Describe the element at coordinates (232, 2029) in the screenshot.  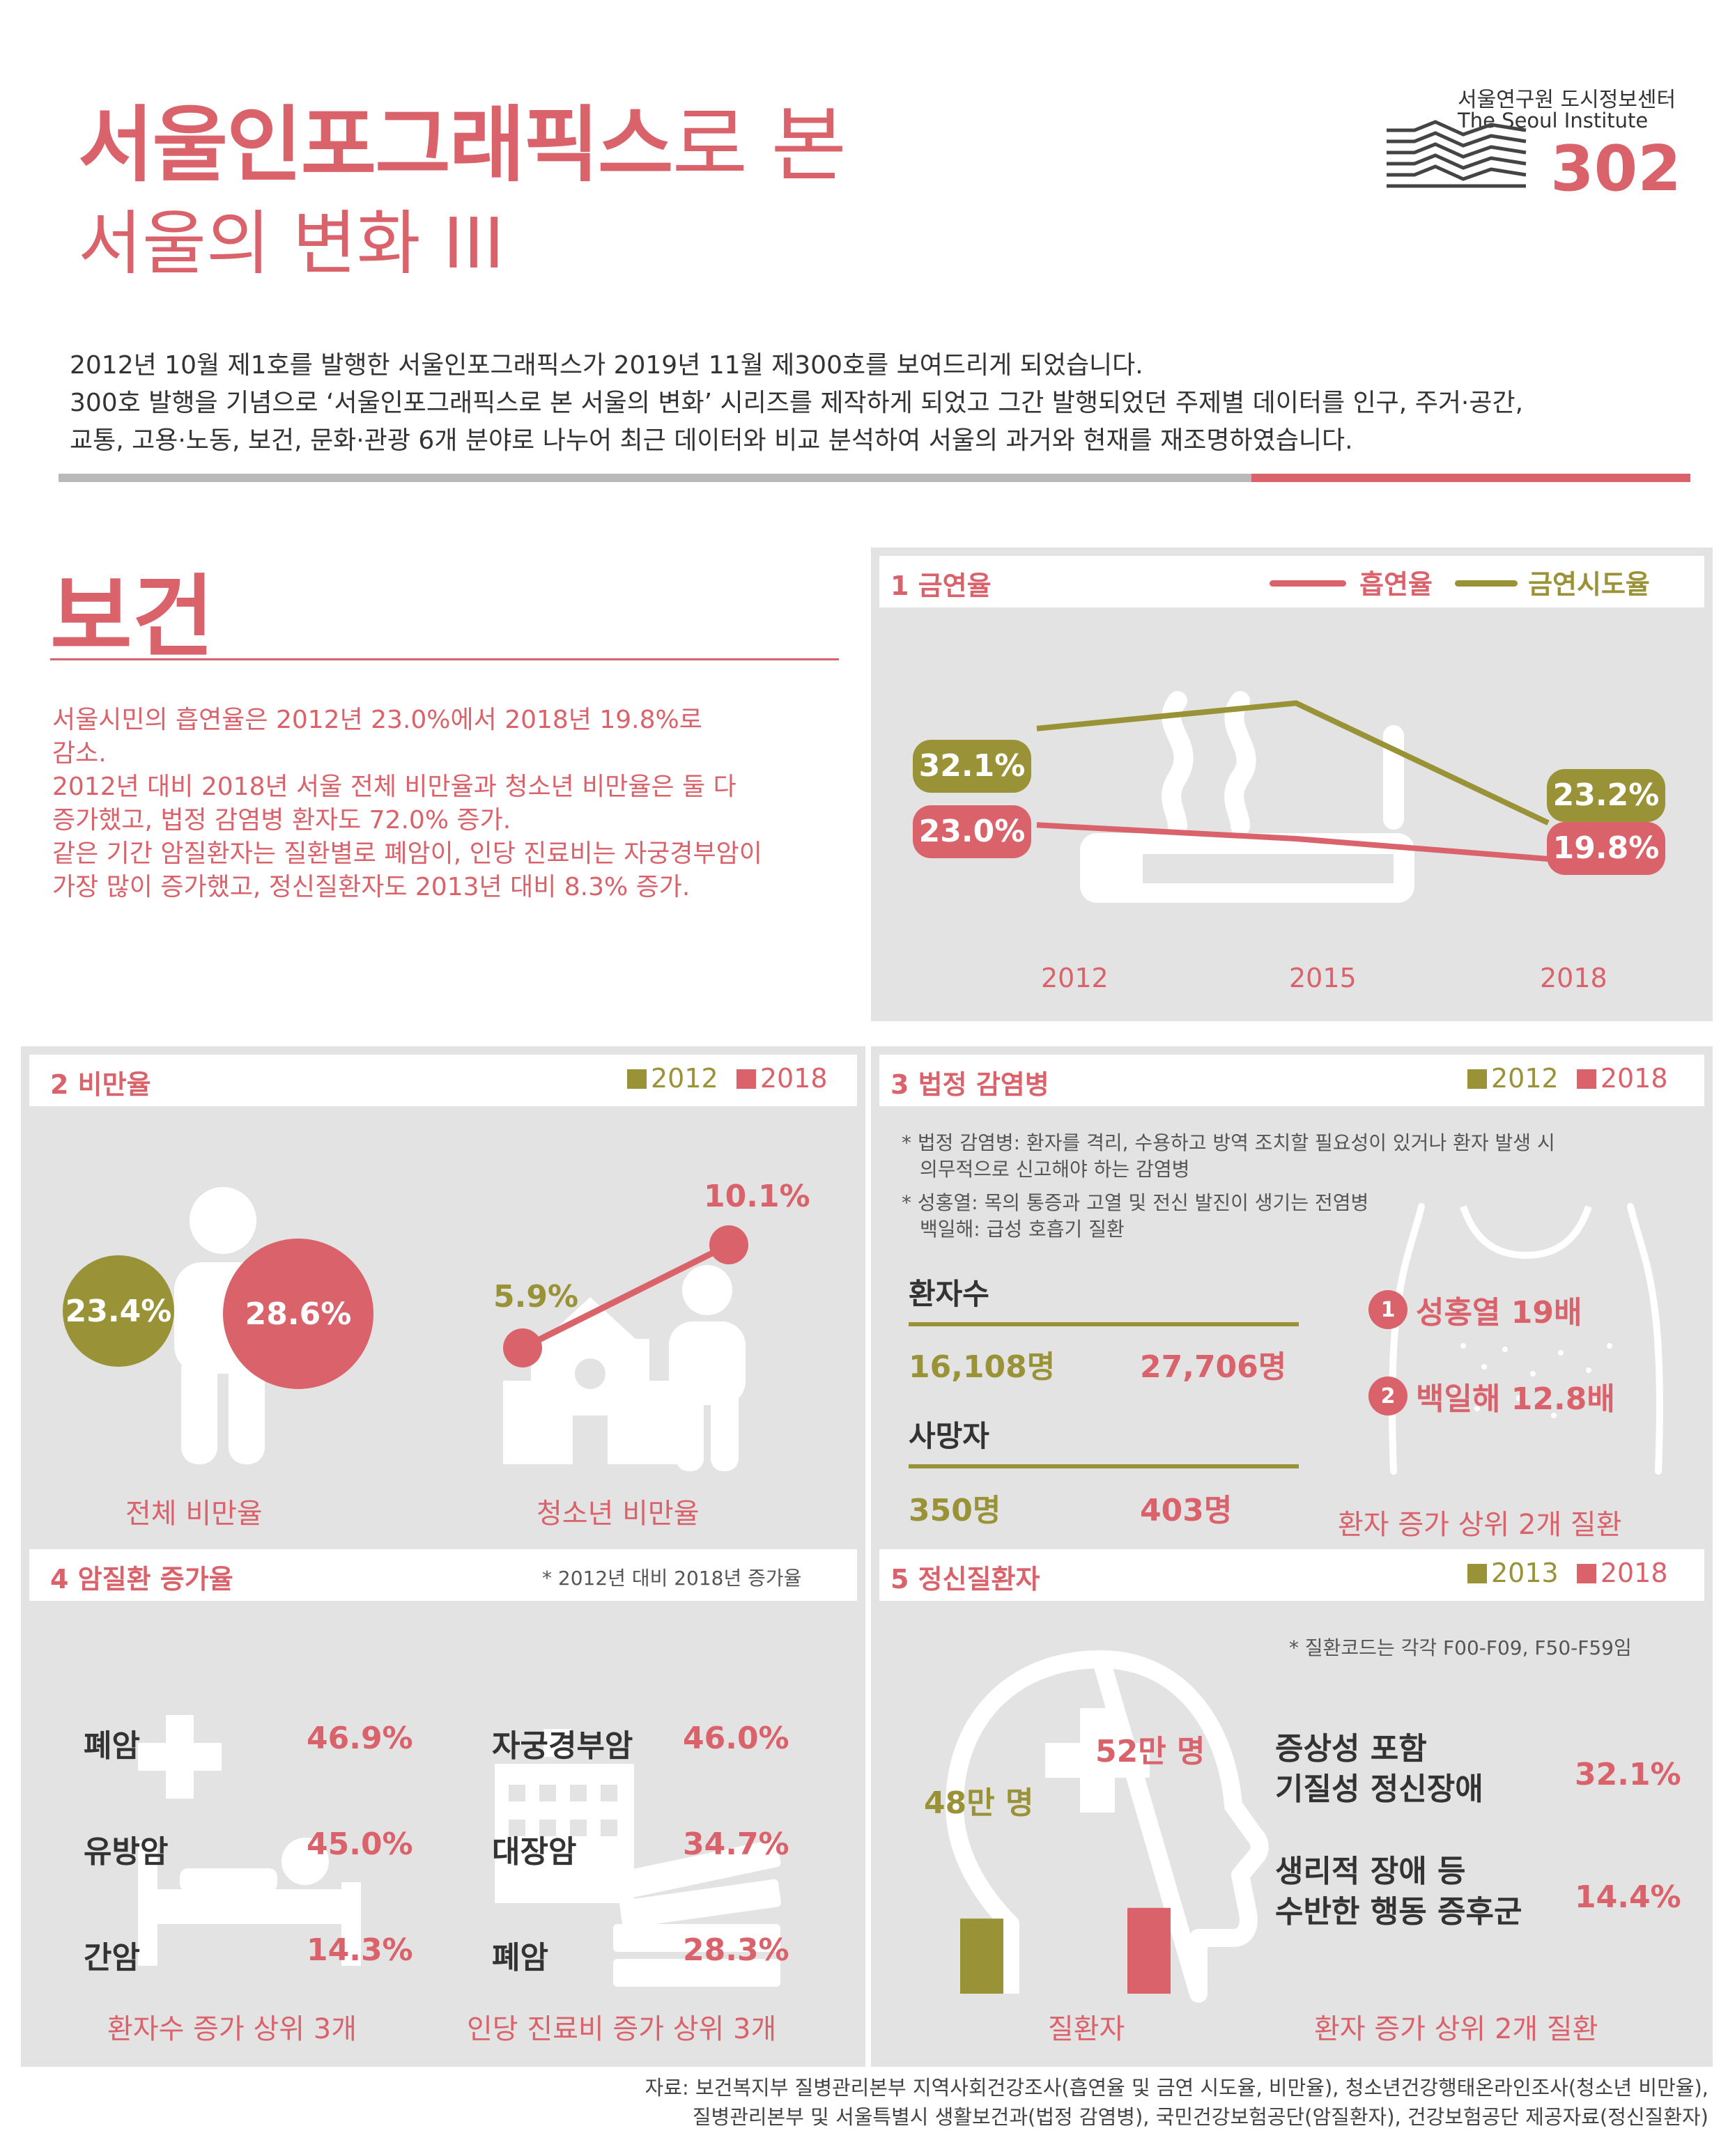
I see `cancer-left-caption: 환자수 증가 상위 3개` at that location.